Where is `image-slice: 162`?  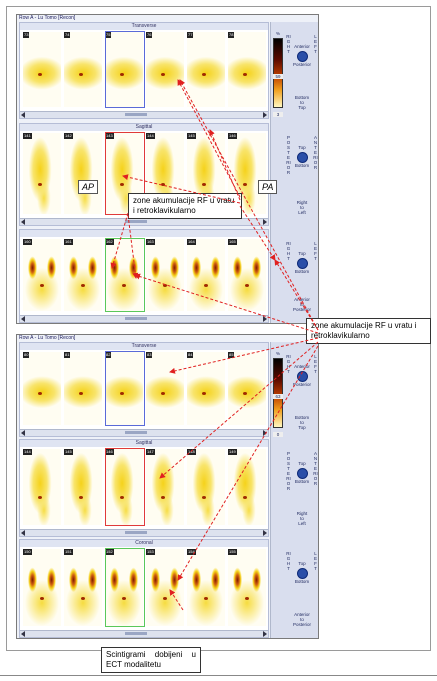 image-slice: 162 is located at coordinates (124, 275).